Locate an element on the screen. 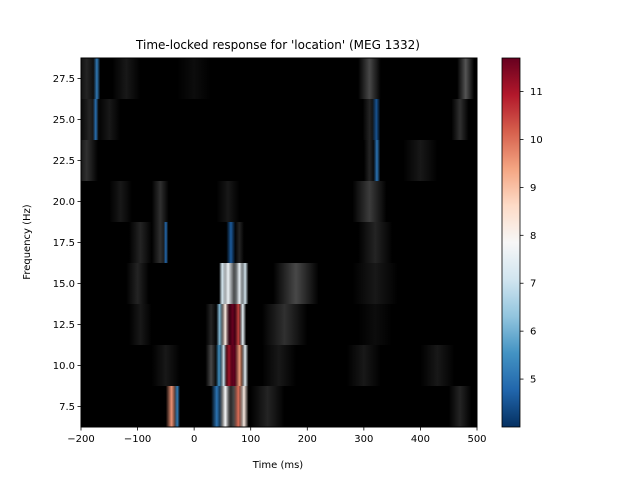 This screenshot has width=640, height=485. colorbar-tick-label: 10 is located at coordinates (536, 140).